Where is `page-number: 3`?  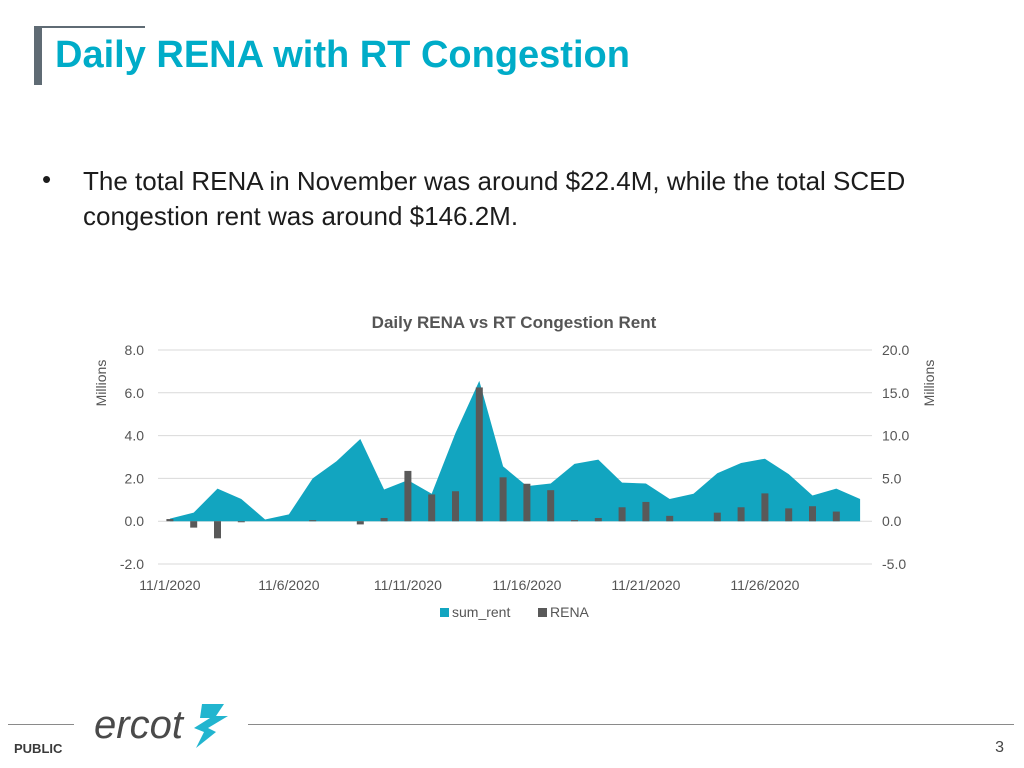 page-number: 3 is located at coordinates (999, 747).